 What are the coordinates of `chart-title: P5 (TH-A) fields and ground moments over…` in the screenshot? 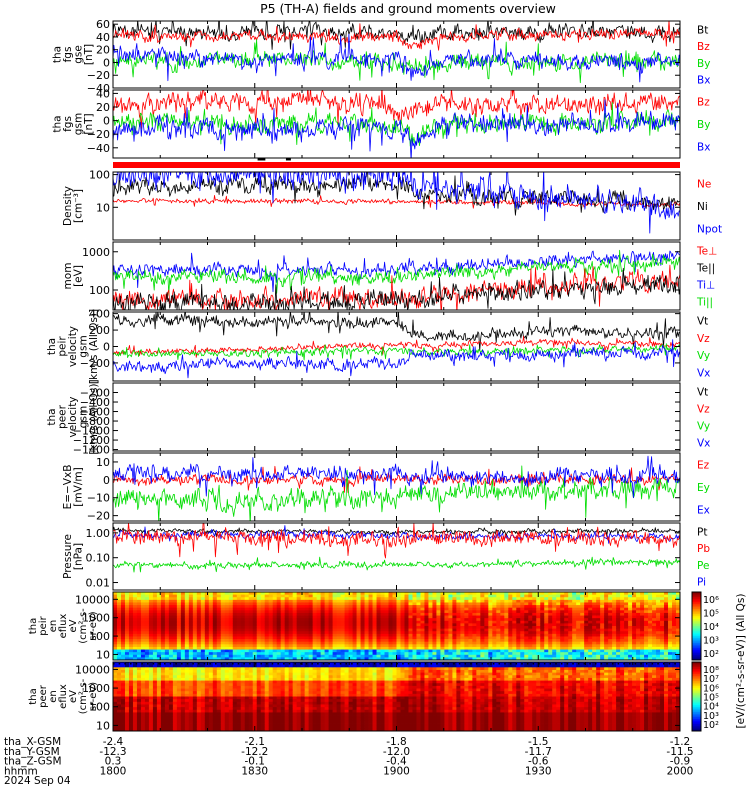 It's located at (408, 8).